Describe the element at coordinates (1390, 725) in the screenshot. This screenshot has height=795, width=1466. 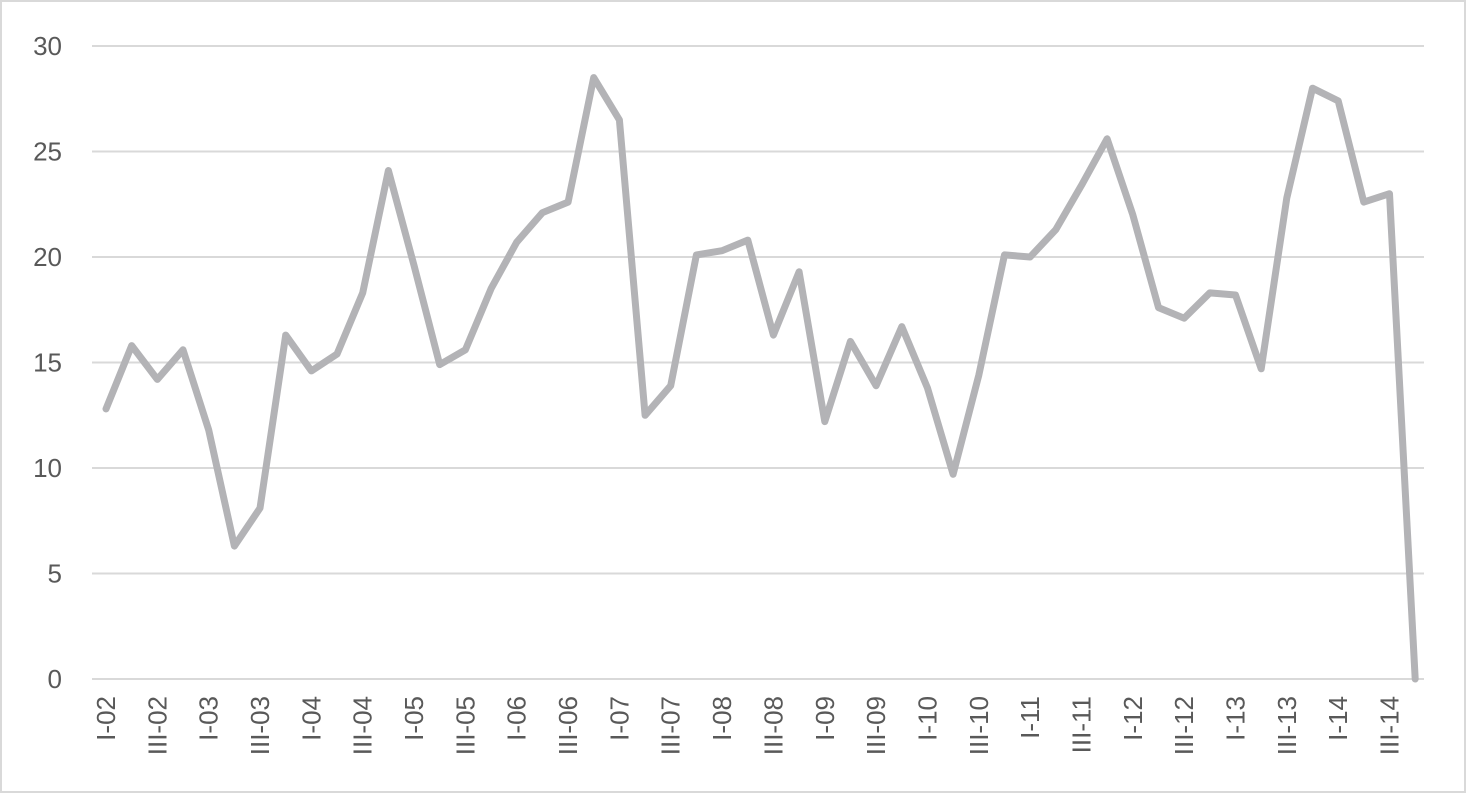
I see `x-tick-label: III-14` at that location.